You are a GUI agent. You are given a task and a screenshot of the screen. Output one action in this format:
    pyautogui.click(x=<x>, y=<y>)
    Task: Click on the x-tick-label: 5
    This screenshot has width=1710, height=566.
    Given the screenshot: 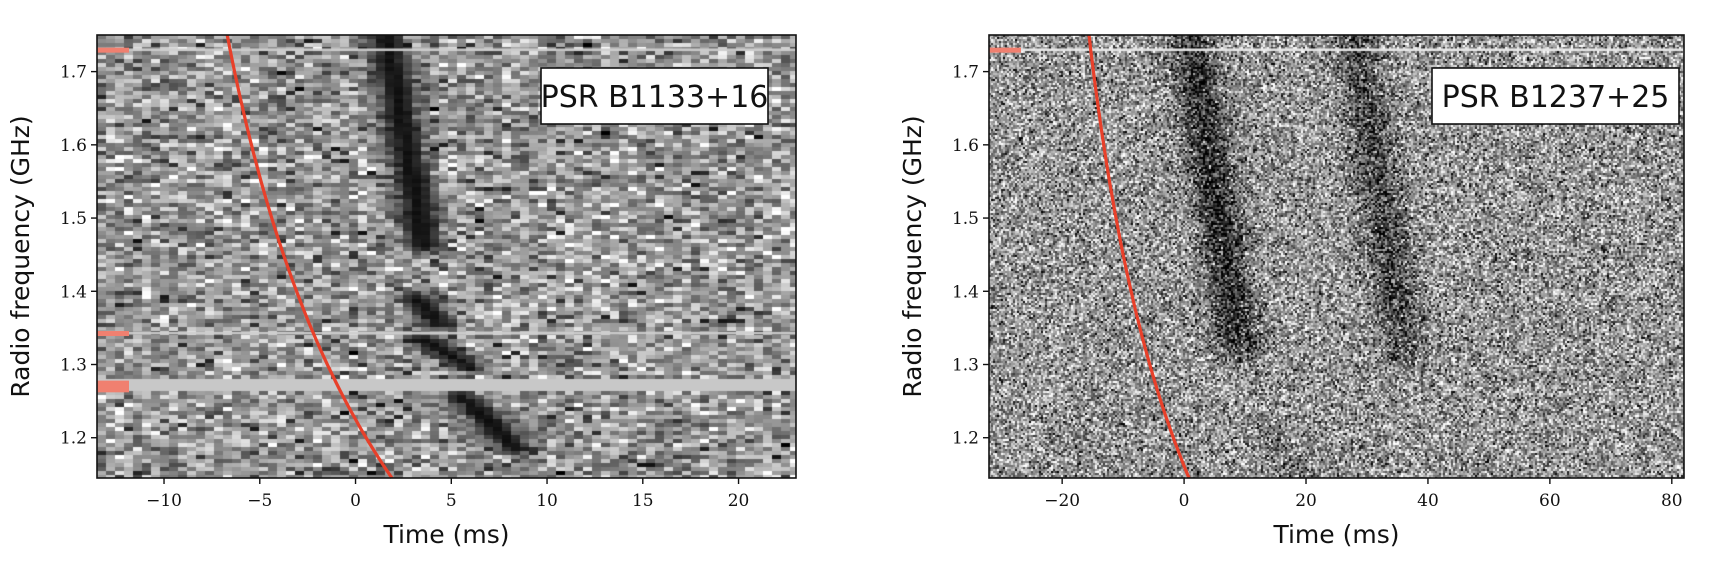 What is the action you would take?
    pyautogui.click(x=451, y=501)
    